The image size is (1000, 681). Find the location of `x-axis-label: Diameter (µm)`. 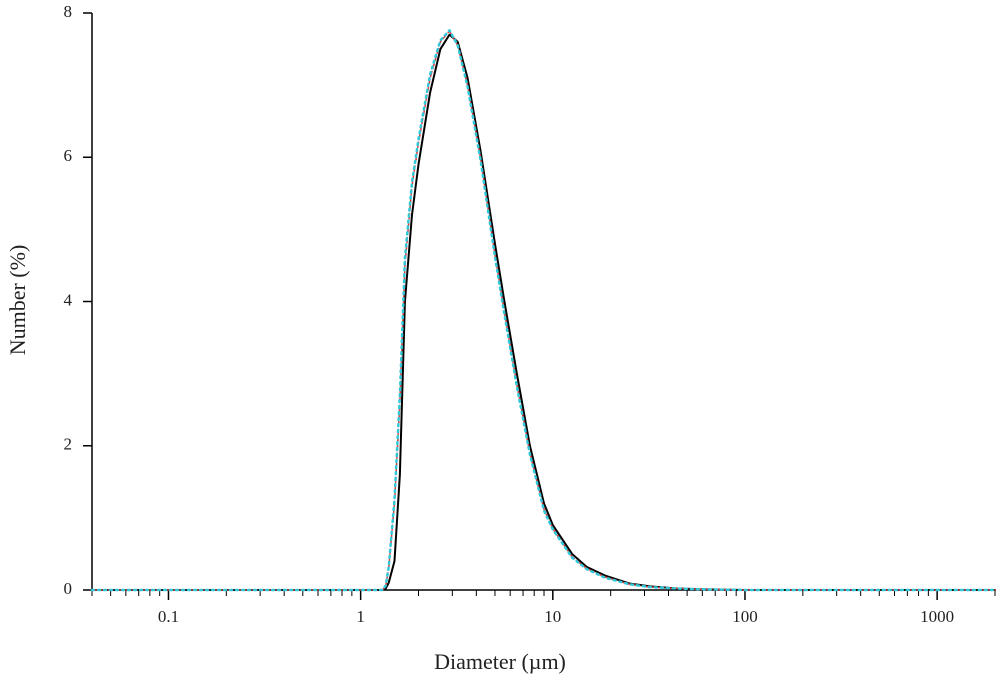

x-axis-label: Diameter (µm) is located at coordinates (500, 661).